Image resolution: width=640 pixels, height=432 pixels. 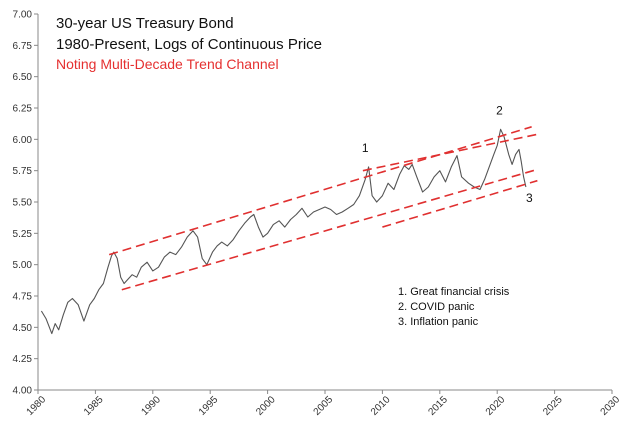 I want to click on chart-title-line-1: 30-year US Treasury Bond, so click(x=145, y=23).